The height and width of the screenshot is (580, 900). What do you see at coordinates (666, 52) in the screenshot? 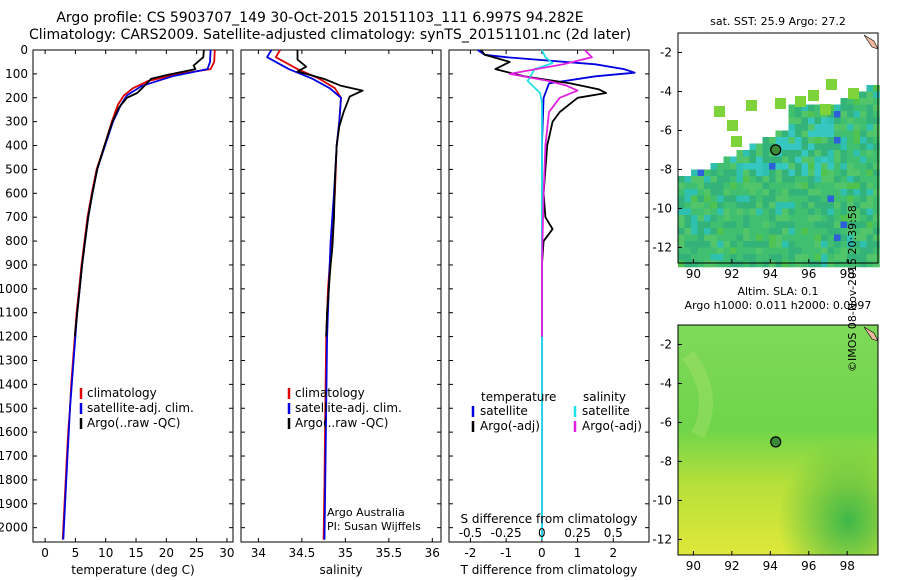
I see `y-tick-label: -2` at bounding box center [666, 52].